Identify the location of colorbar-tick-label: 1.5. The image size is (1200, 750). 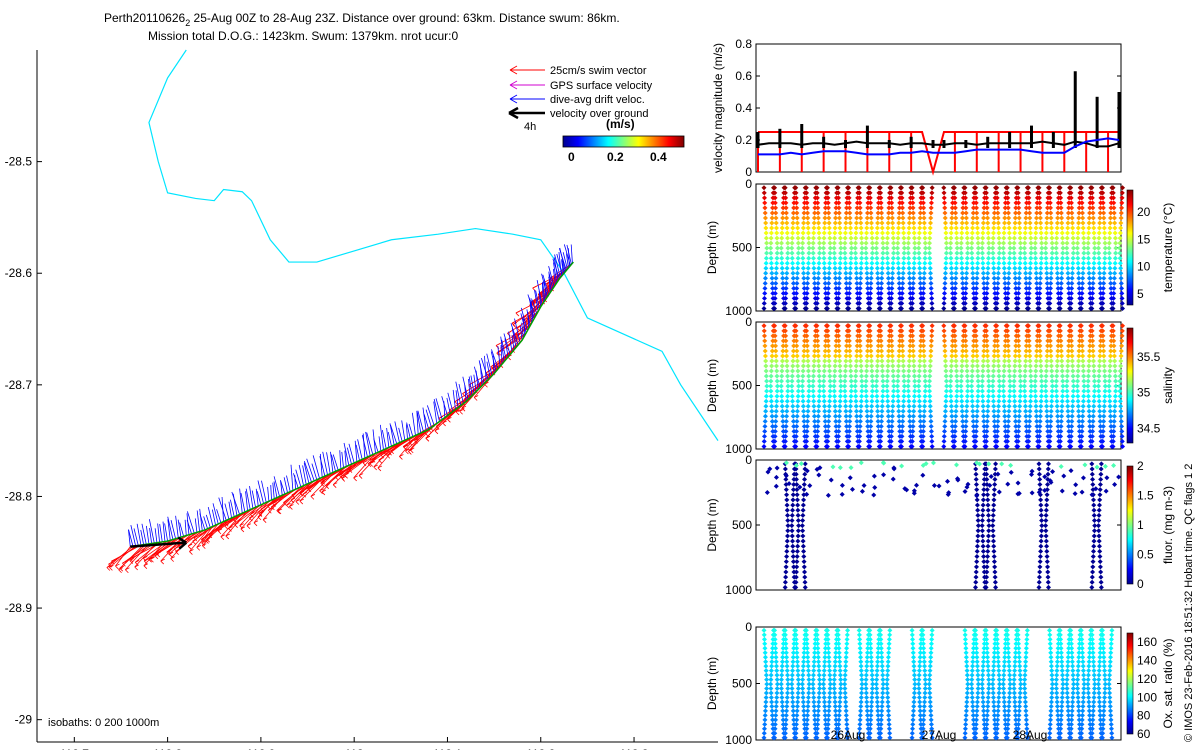
(1145, 496).